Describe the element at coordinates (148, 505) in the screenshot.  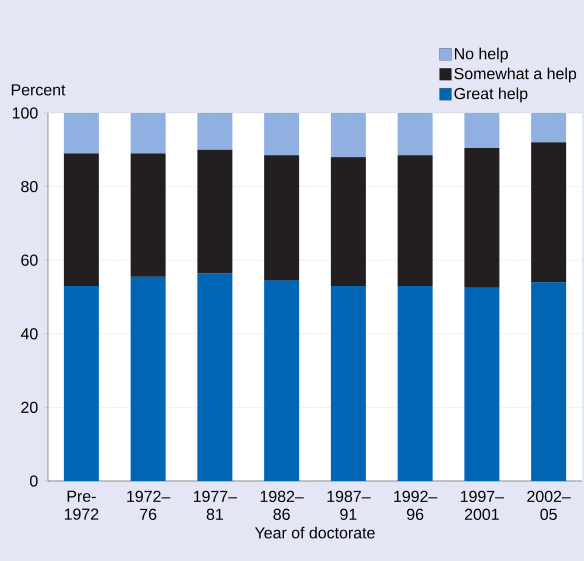
I see `x-tick-label: 1972– 76` at that location.